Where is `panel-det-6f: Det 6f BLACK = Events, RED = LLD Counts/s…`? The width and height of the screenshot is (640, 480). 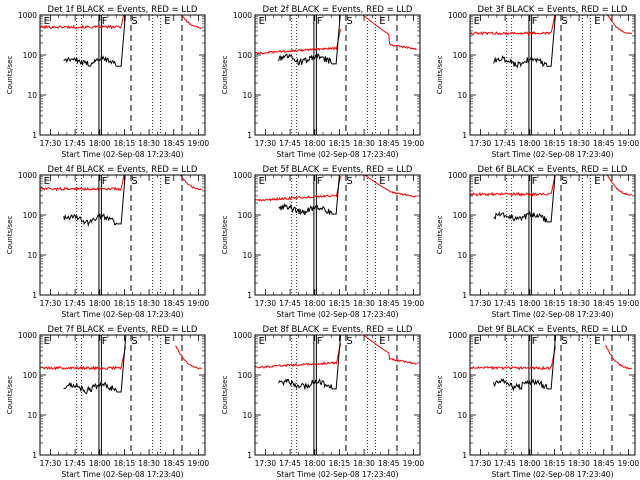 panel-det-6f: Det 6f BLACK = Events, RED = LLD Counts/s… is located at coordinates (538, 242).